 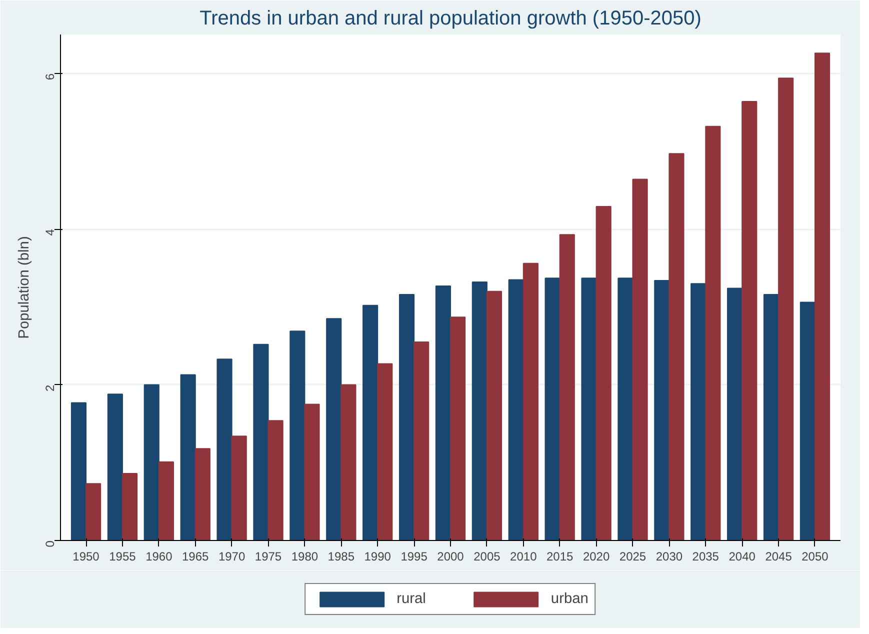 What do you see at coordinates (560, 557) in the screenshot?
I see `x-tick-label: 2015` at bounding box center [560, 557].